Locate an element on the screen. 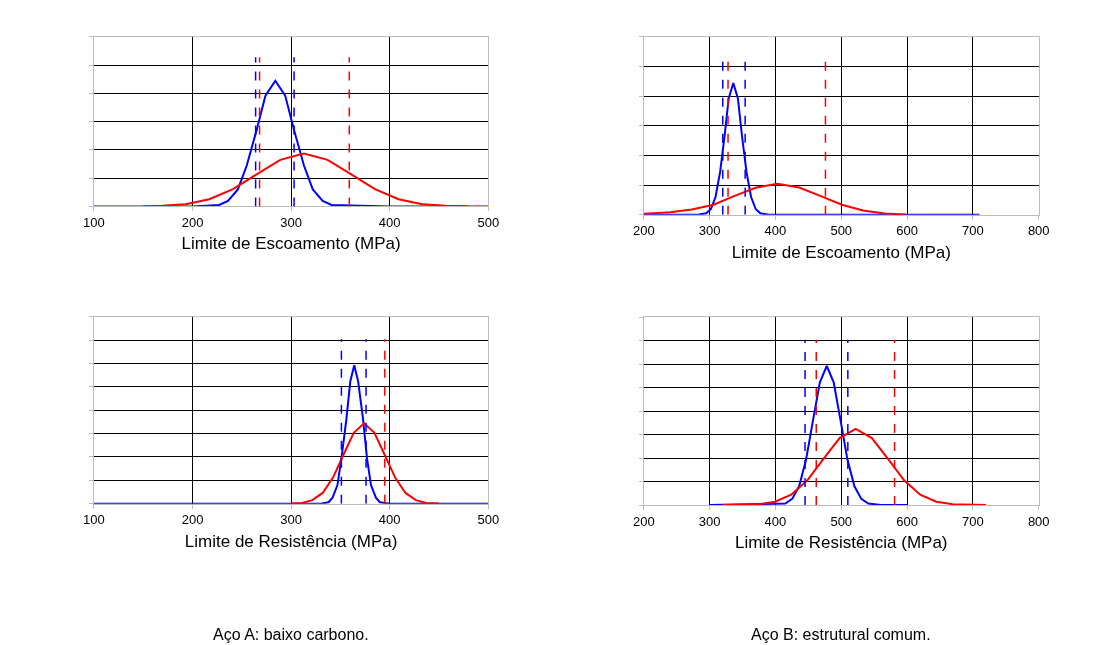 This screenshot has height=645, width=1113. text: Aço B: estrutural comum. is located at coordinates (841, 634).